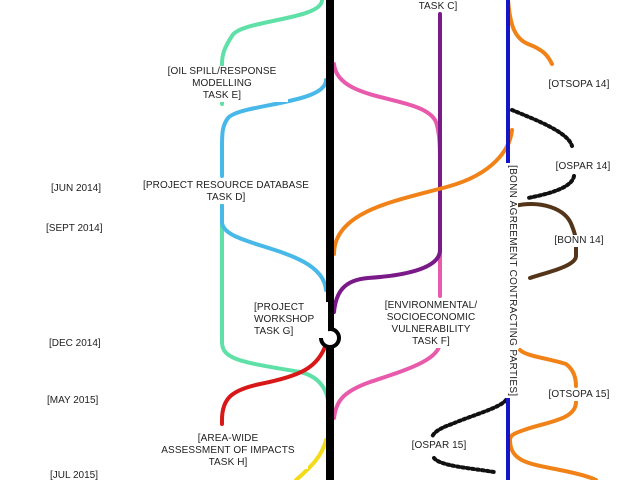 The width and height of the screenshot is (640, 480). I want to click on red-line, so click(274, 384).